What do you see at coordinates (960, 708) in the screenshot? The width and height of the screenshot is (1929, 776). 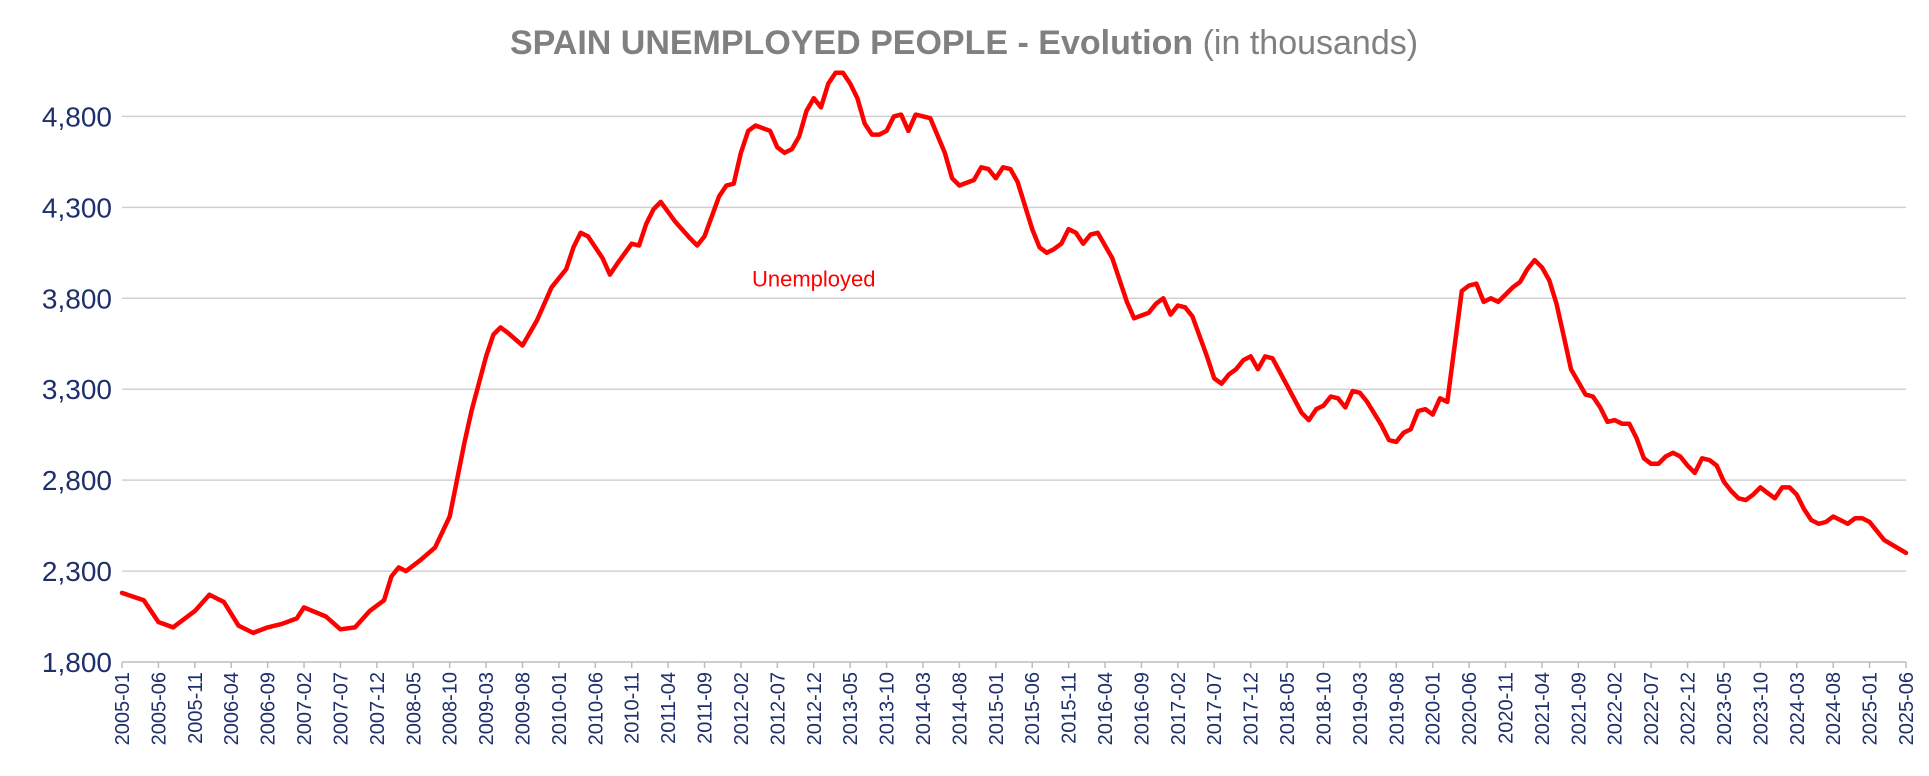 I see `x-tick-label: 2014-08` at bounding box center [960, 708].